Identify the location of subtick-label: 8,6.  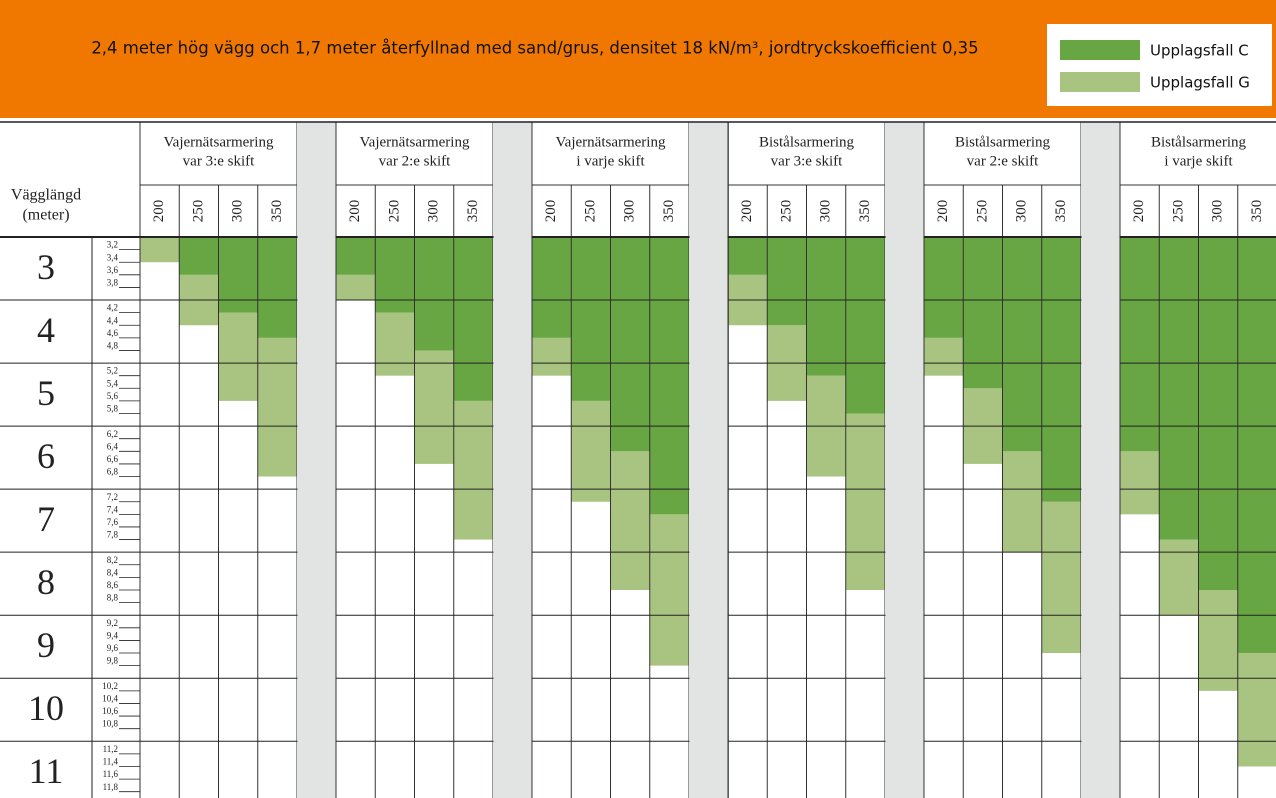
(113, 585).